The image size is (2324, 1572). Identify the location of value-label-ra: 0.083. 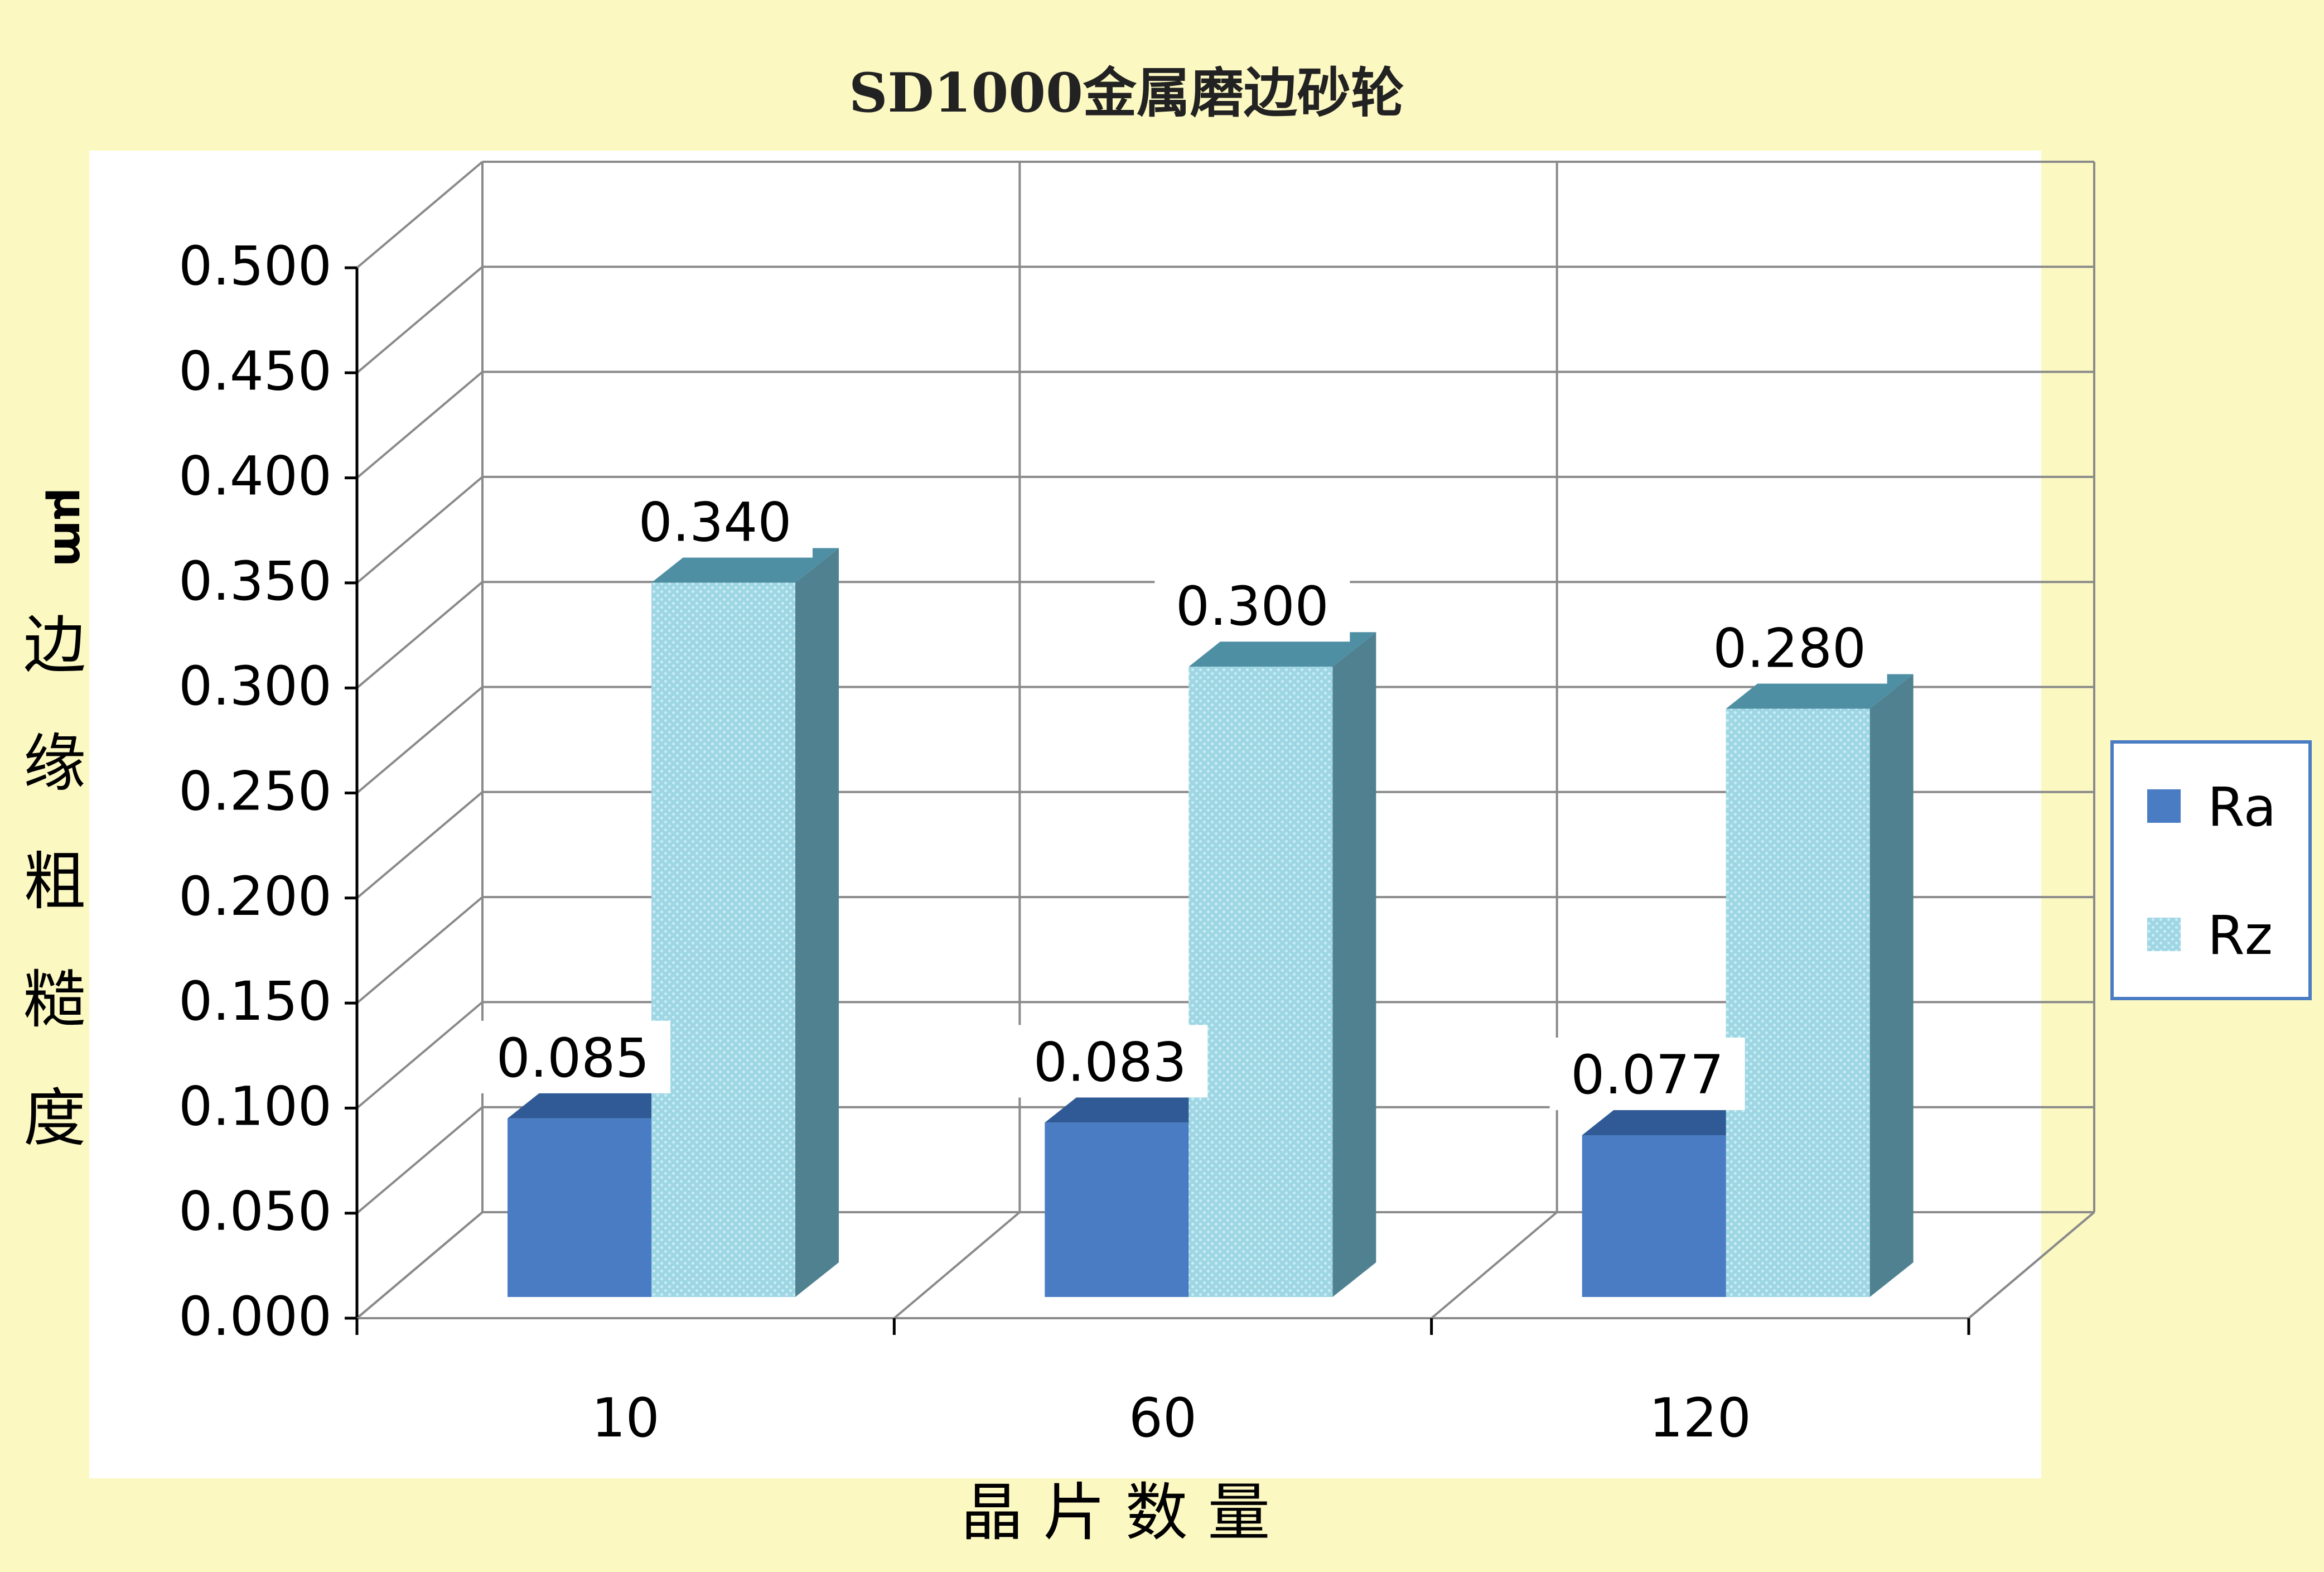
(1110, 1062).